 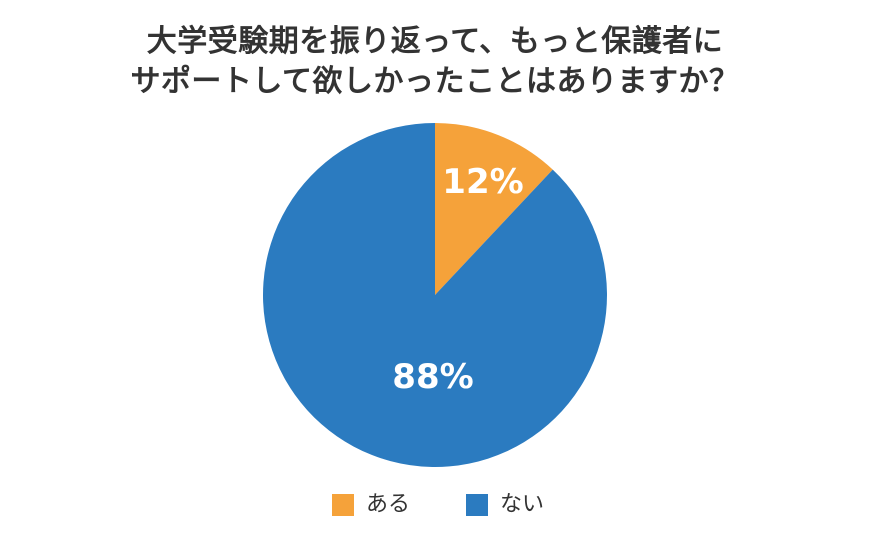 I want to click on chart-title-line-2: サポートして欲しかったことはありますか？, so click(x=435, y=81).